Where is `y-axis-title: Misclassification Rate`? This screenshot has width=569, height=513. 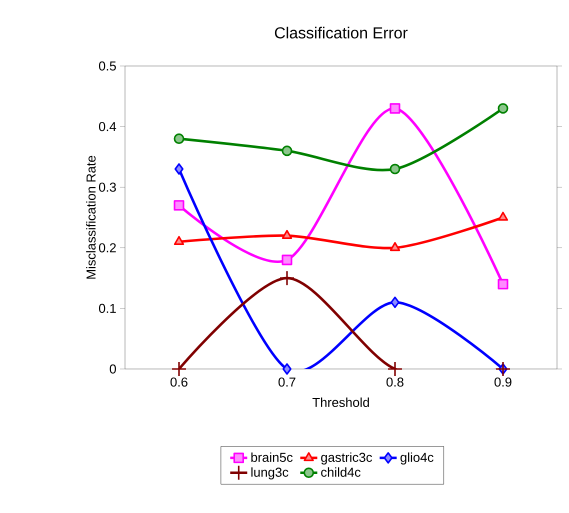 y-axis-title: Misclassification Rate is located at coordinates (91, 217).